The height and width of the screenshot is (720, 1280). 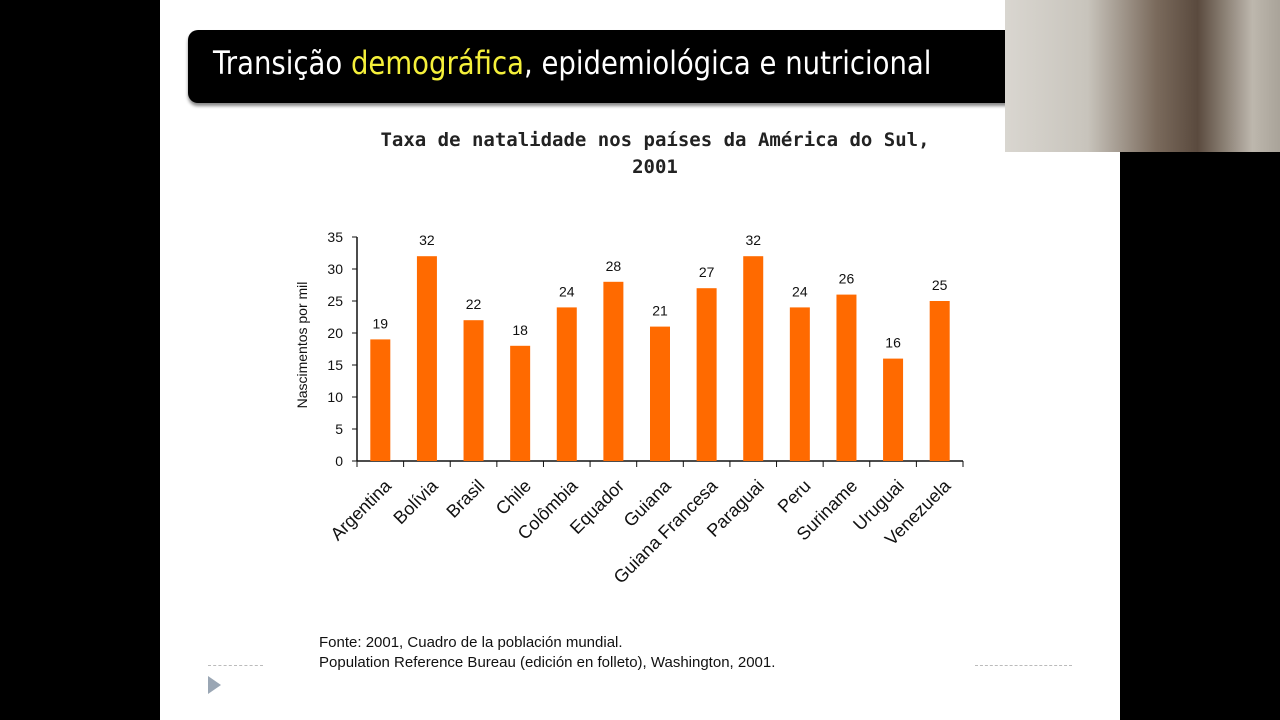 What do you see at coordinates (381, 323) in the screenshot?
I see `data-label: 19` at bounding box center [381, 323].